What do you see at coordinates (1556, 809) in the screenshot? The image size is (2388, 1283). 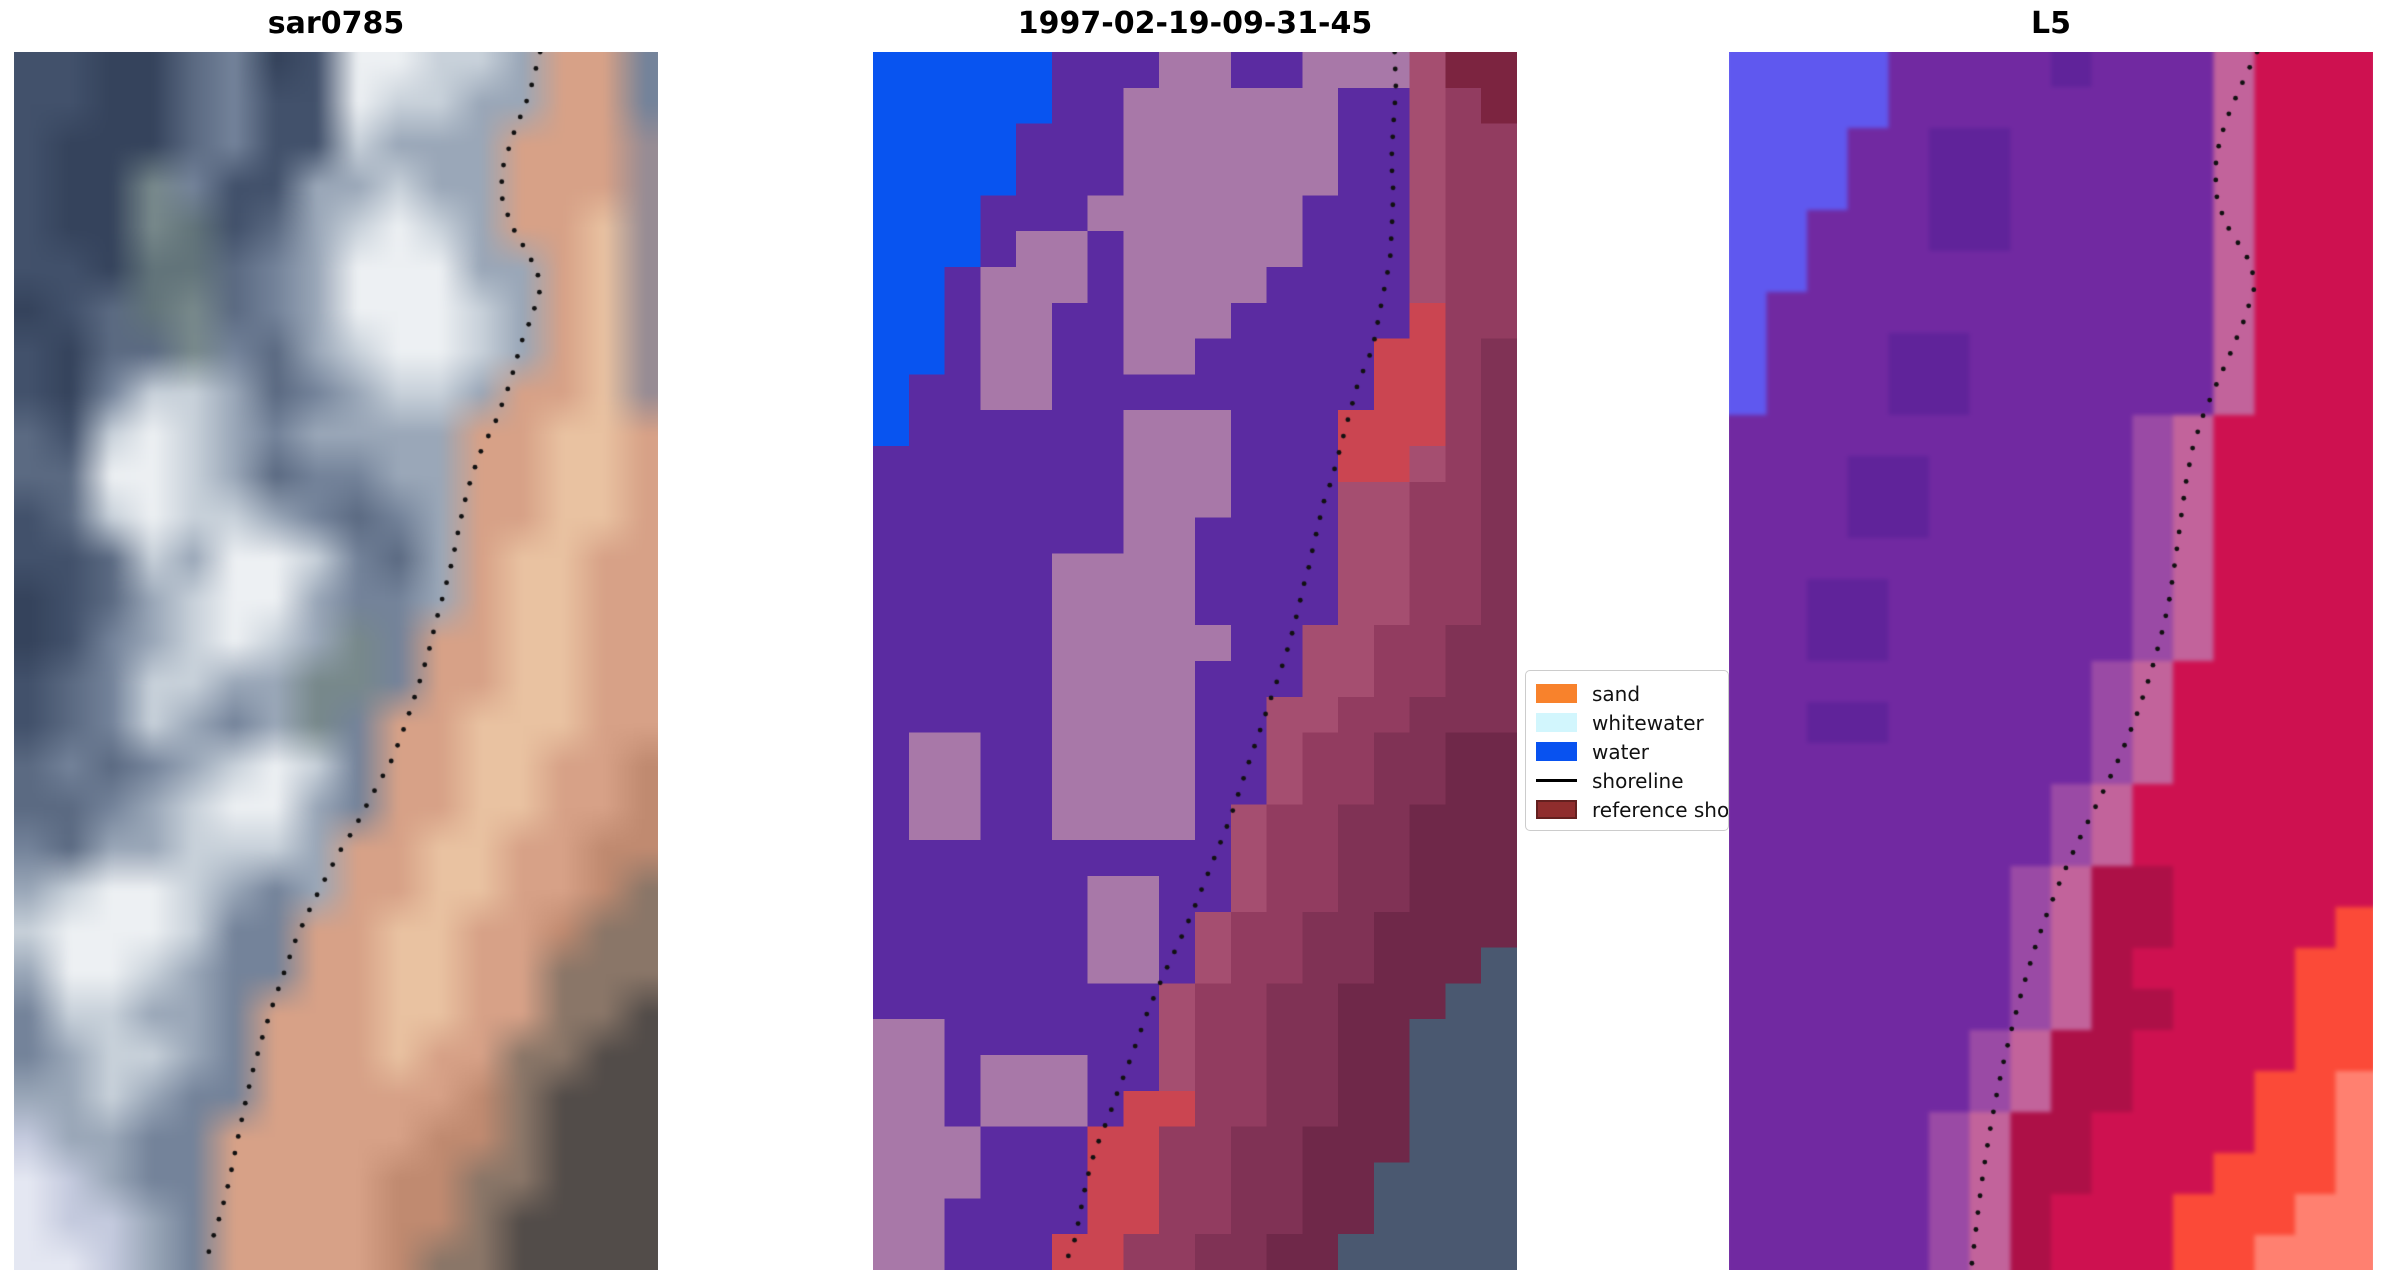 I see `reference-shoreline-swatch` at bounding box center [1556, 809].